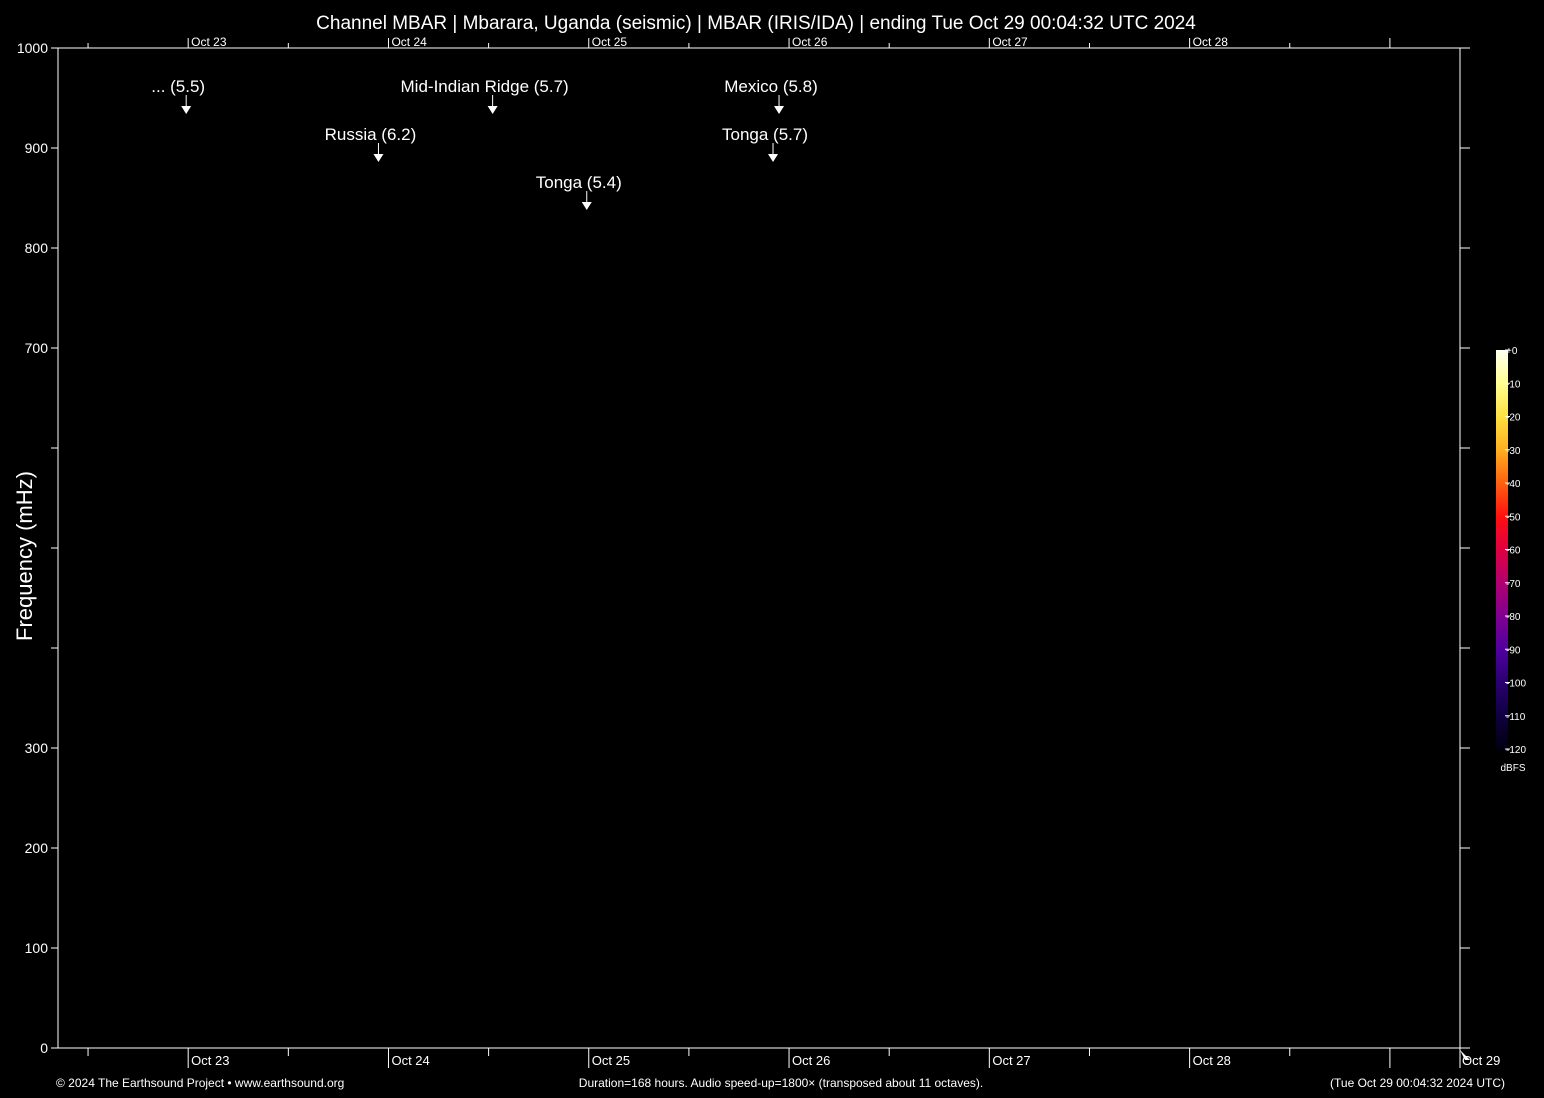 The width and height of the screenshot is (1544, 1098). I want to click on colorbar-tick-label: -50, so click(1513, 517).